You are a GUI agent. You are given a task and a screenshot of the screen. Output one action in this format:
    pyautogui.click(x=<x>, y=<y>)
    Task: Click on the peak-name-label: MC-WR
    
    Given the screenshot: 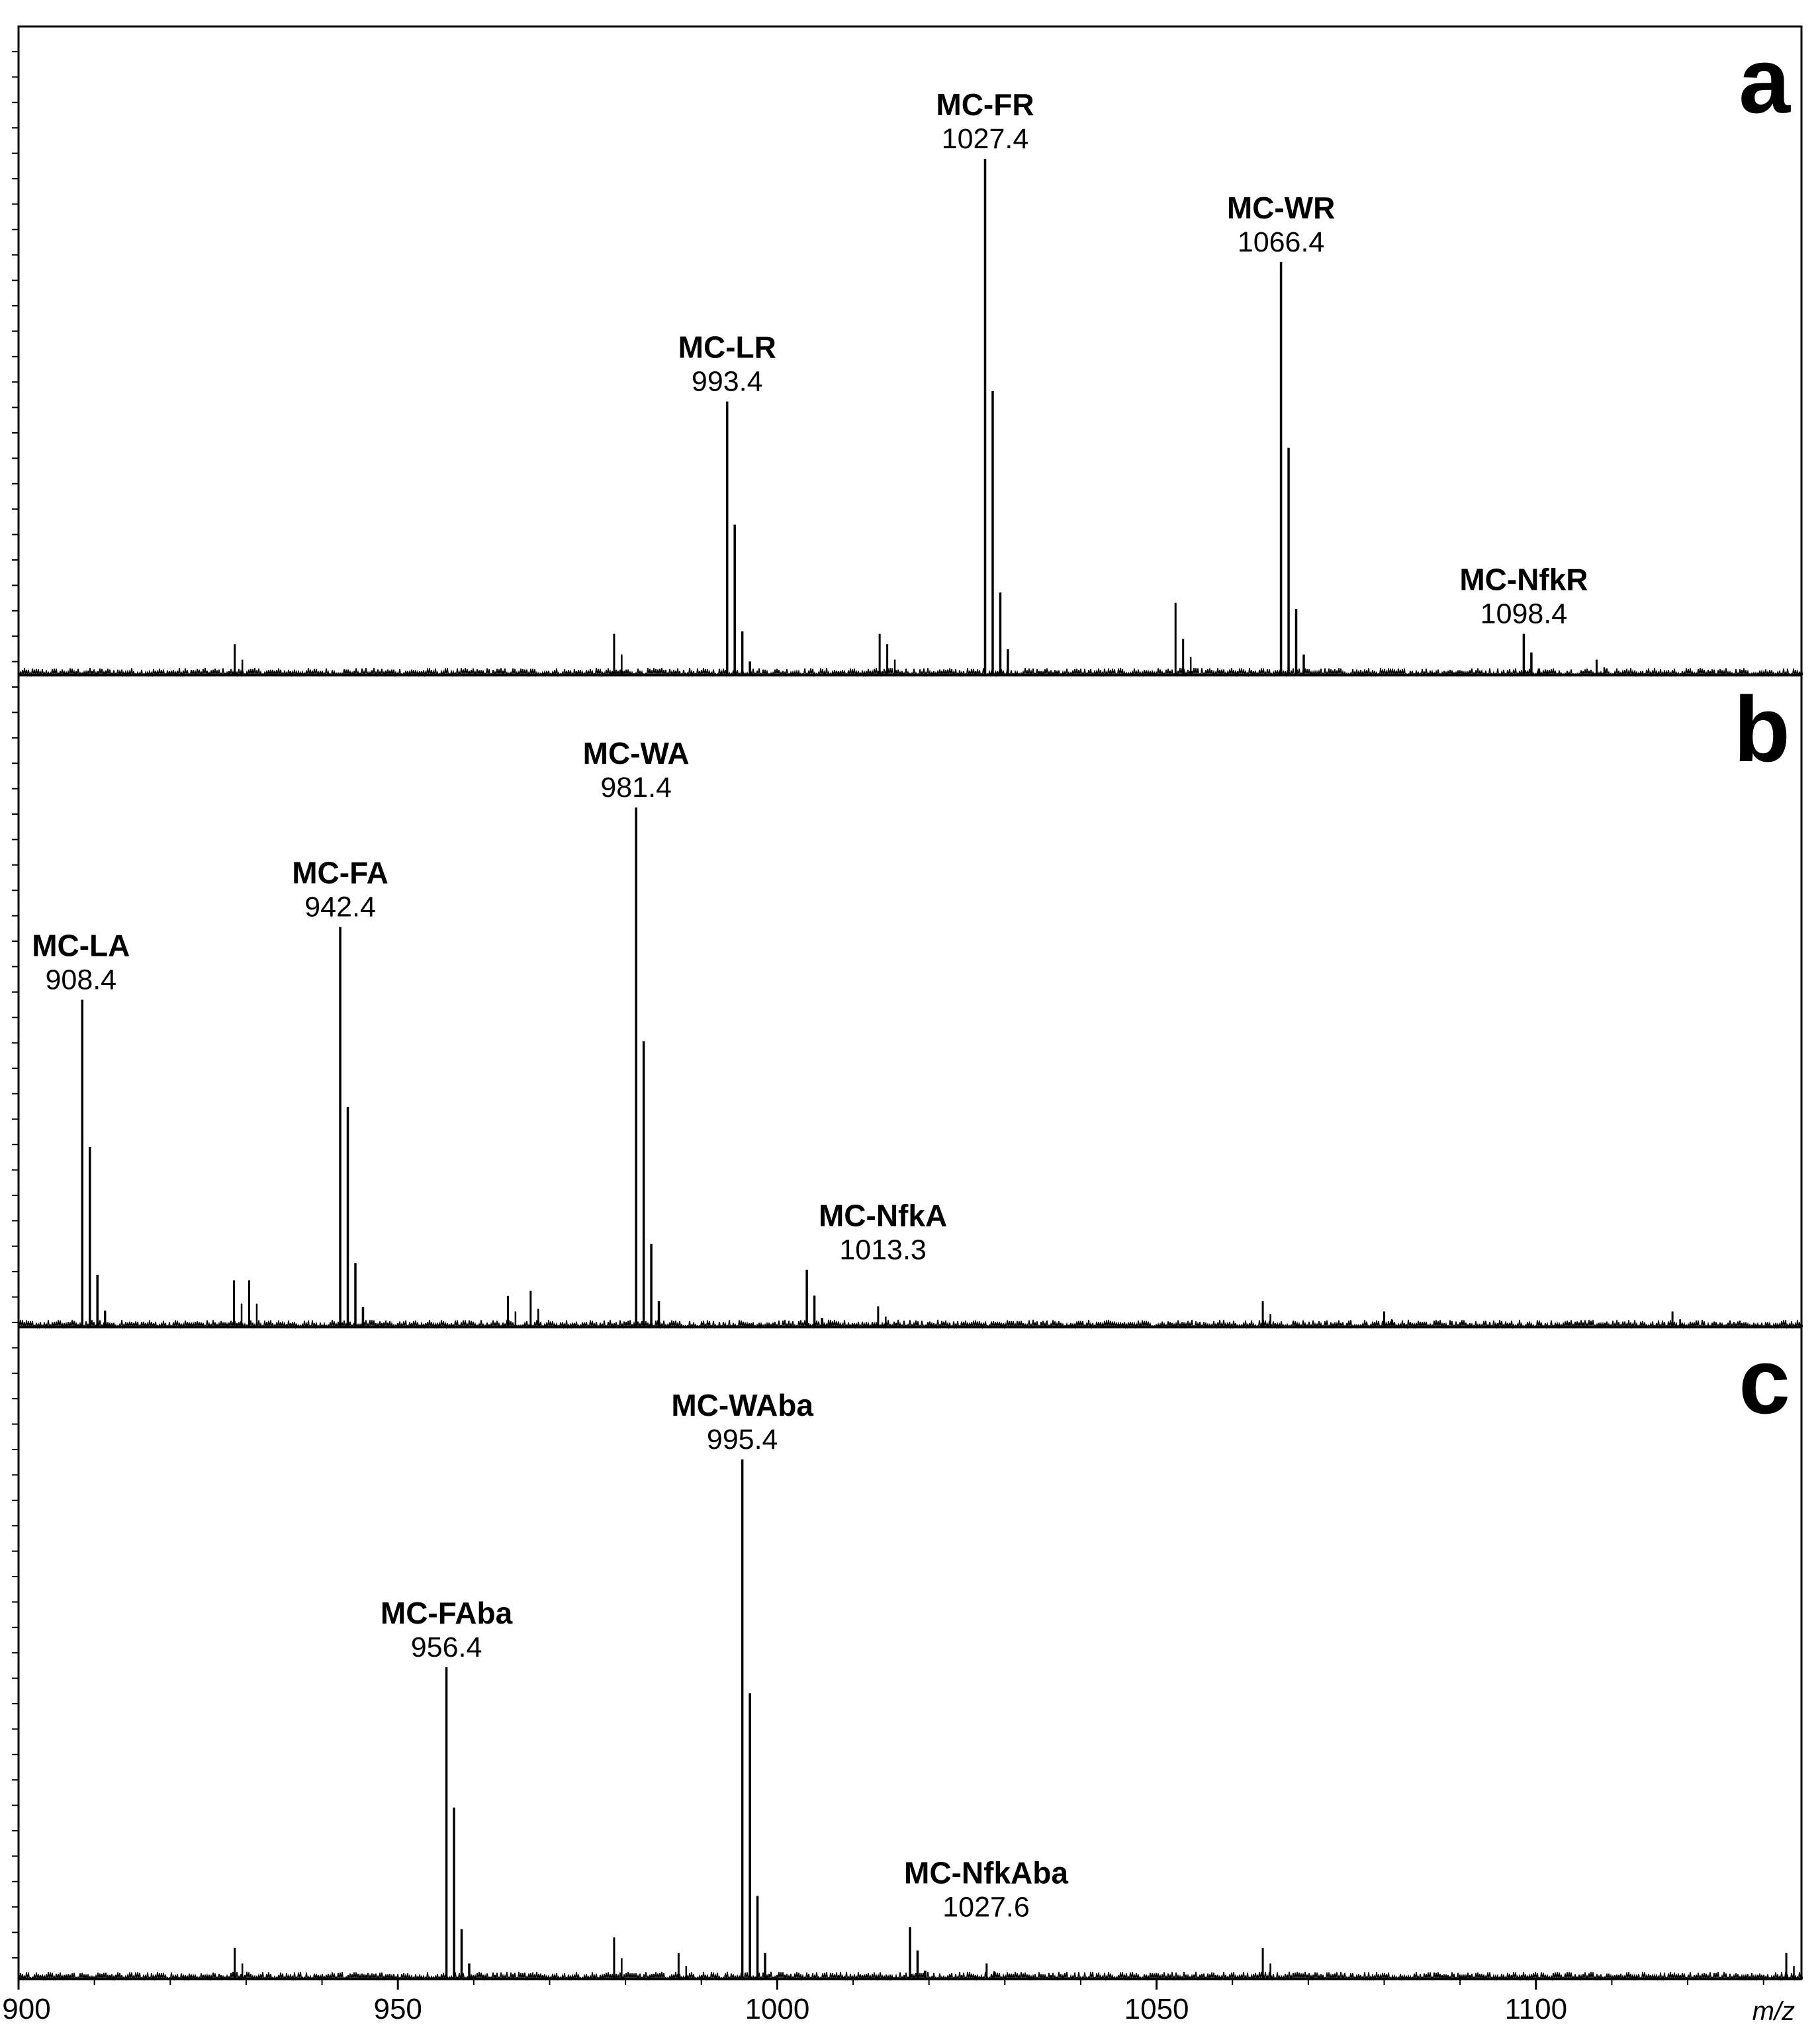 What is the action you would take?
    pyautogui.click(x=1281, y=208)
    